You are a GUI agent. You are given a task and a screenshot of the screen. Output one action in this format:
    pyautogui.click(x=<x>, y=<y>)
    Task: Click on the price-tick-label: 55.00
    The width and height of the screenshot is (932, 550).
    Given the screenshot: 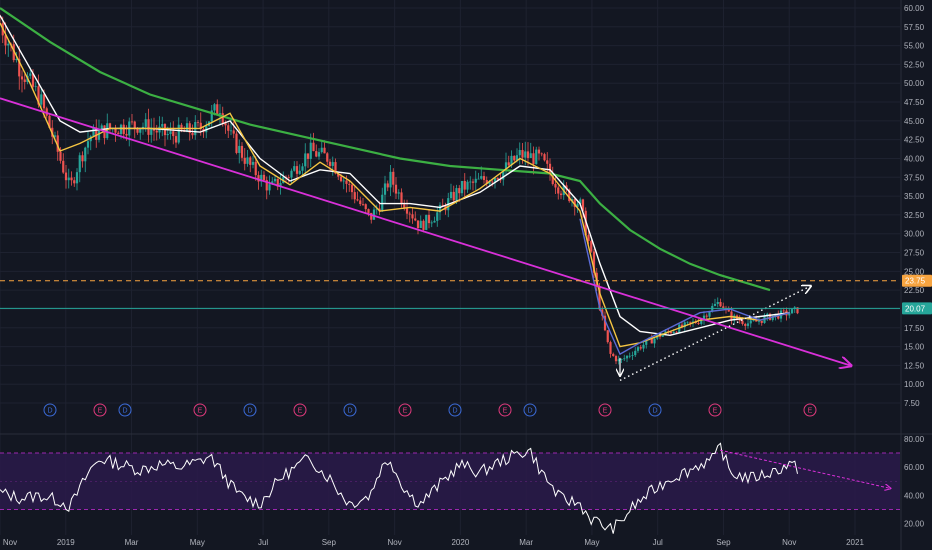 What is the action you would take?
    pyautogui.click(x=914, y=46)
    